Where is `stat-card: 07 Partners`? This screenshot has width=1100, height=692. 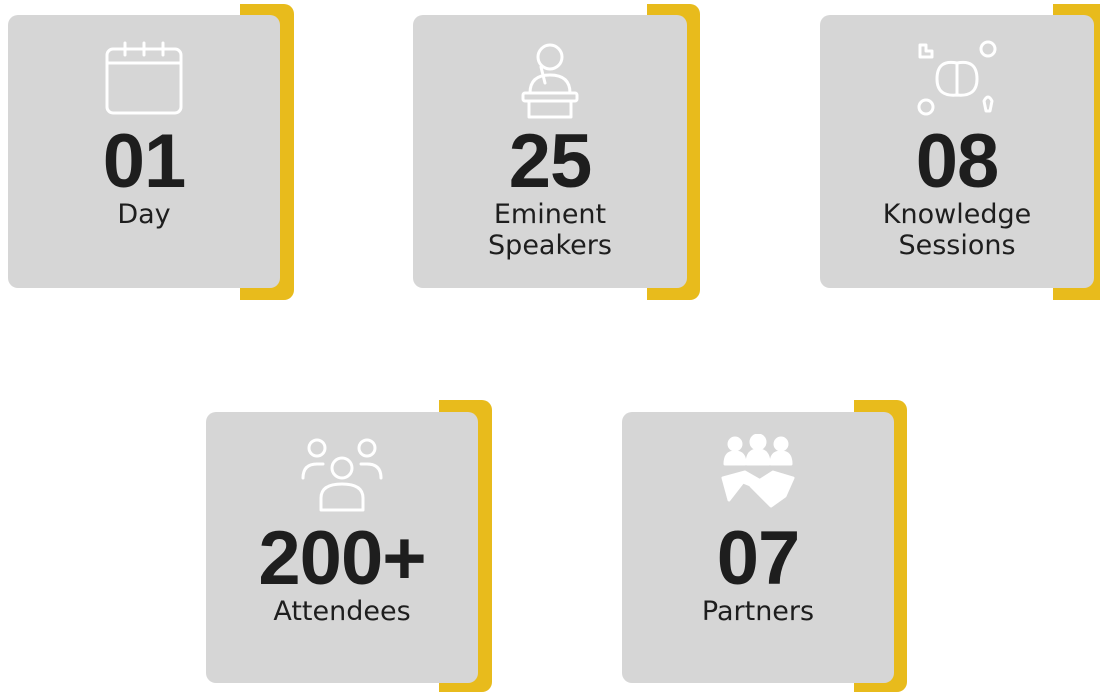 stat-card: 07 Partners is located at coordinates (758, 547).